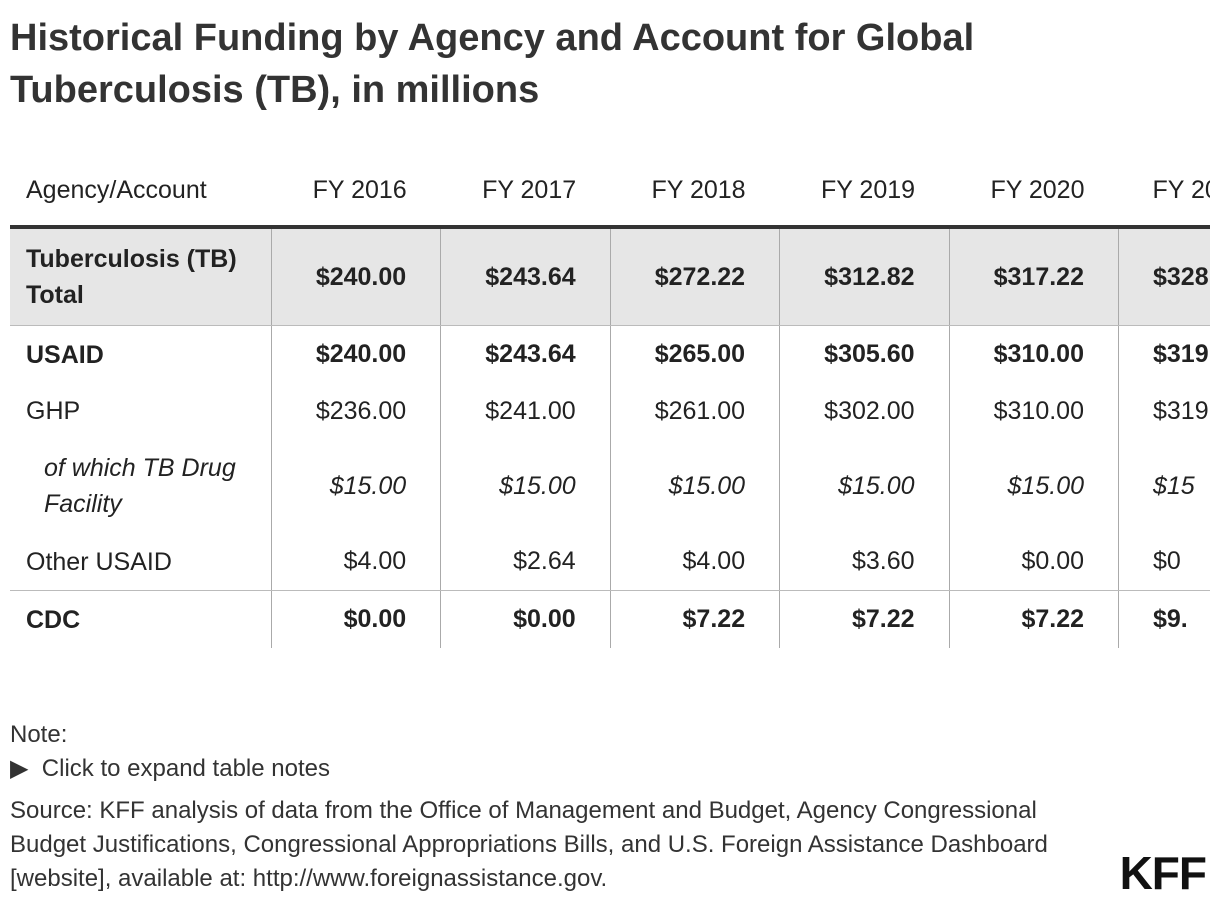 The image size is (1220, 906). I want to click on row-label: CDC, so click(53, 619).